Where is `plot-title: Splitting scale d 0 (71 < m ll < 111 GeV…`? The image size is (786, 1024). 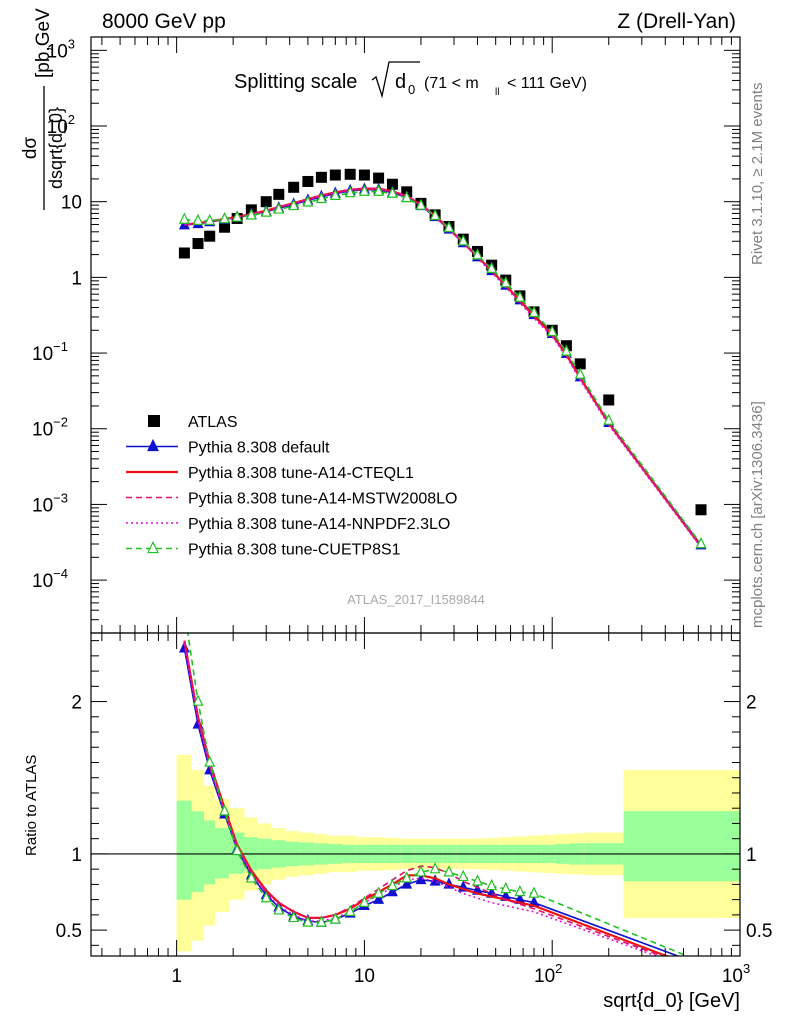
plot-title: Splitting scale d 0 (71 < m ll < 111 GeV… is located at coordinates (410, 80).